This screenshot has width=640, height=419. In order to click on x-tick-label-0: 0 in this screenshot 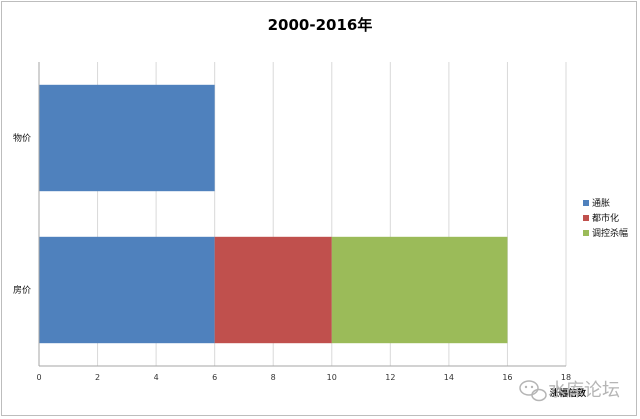, I will do `click(38, 377)`.